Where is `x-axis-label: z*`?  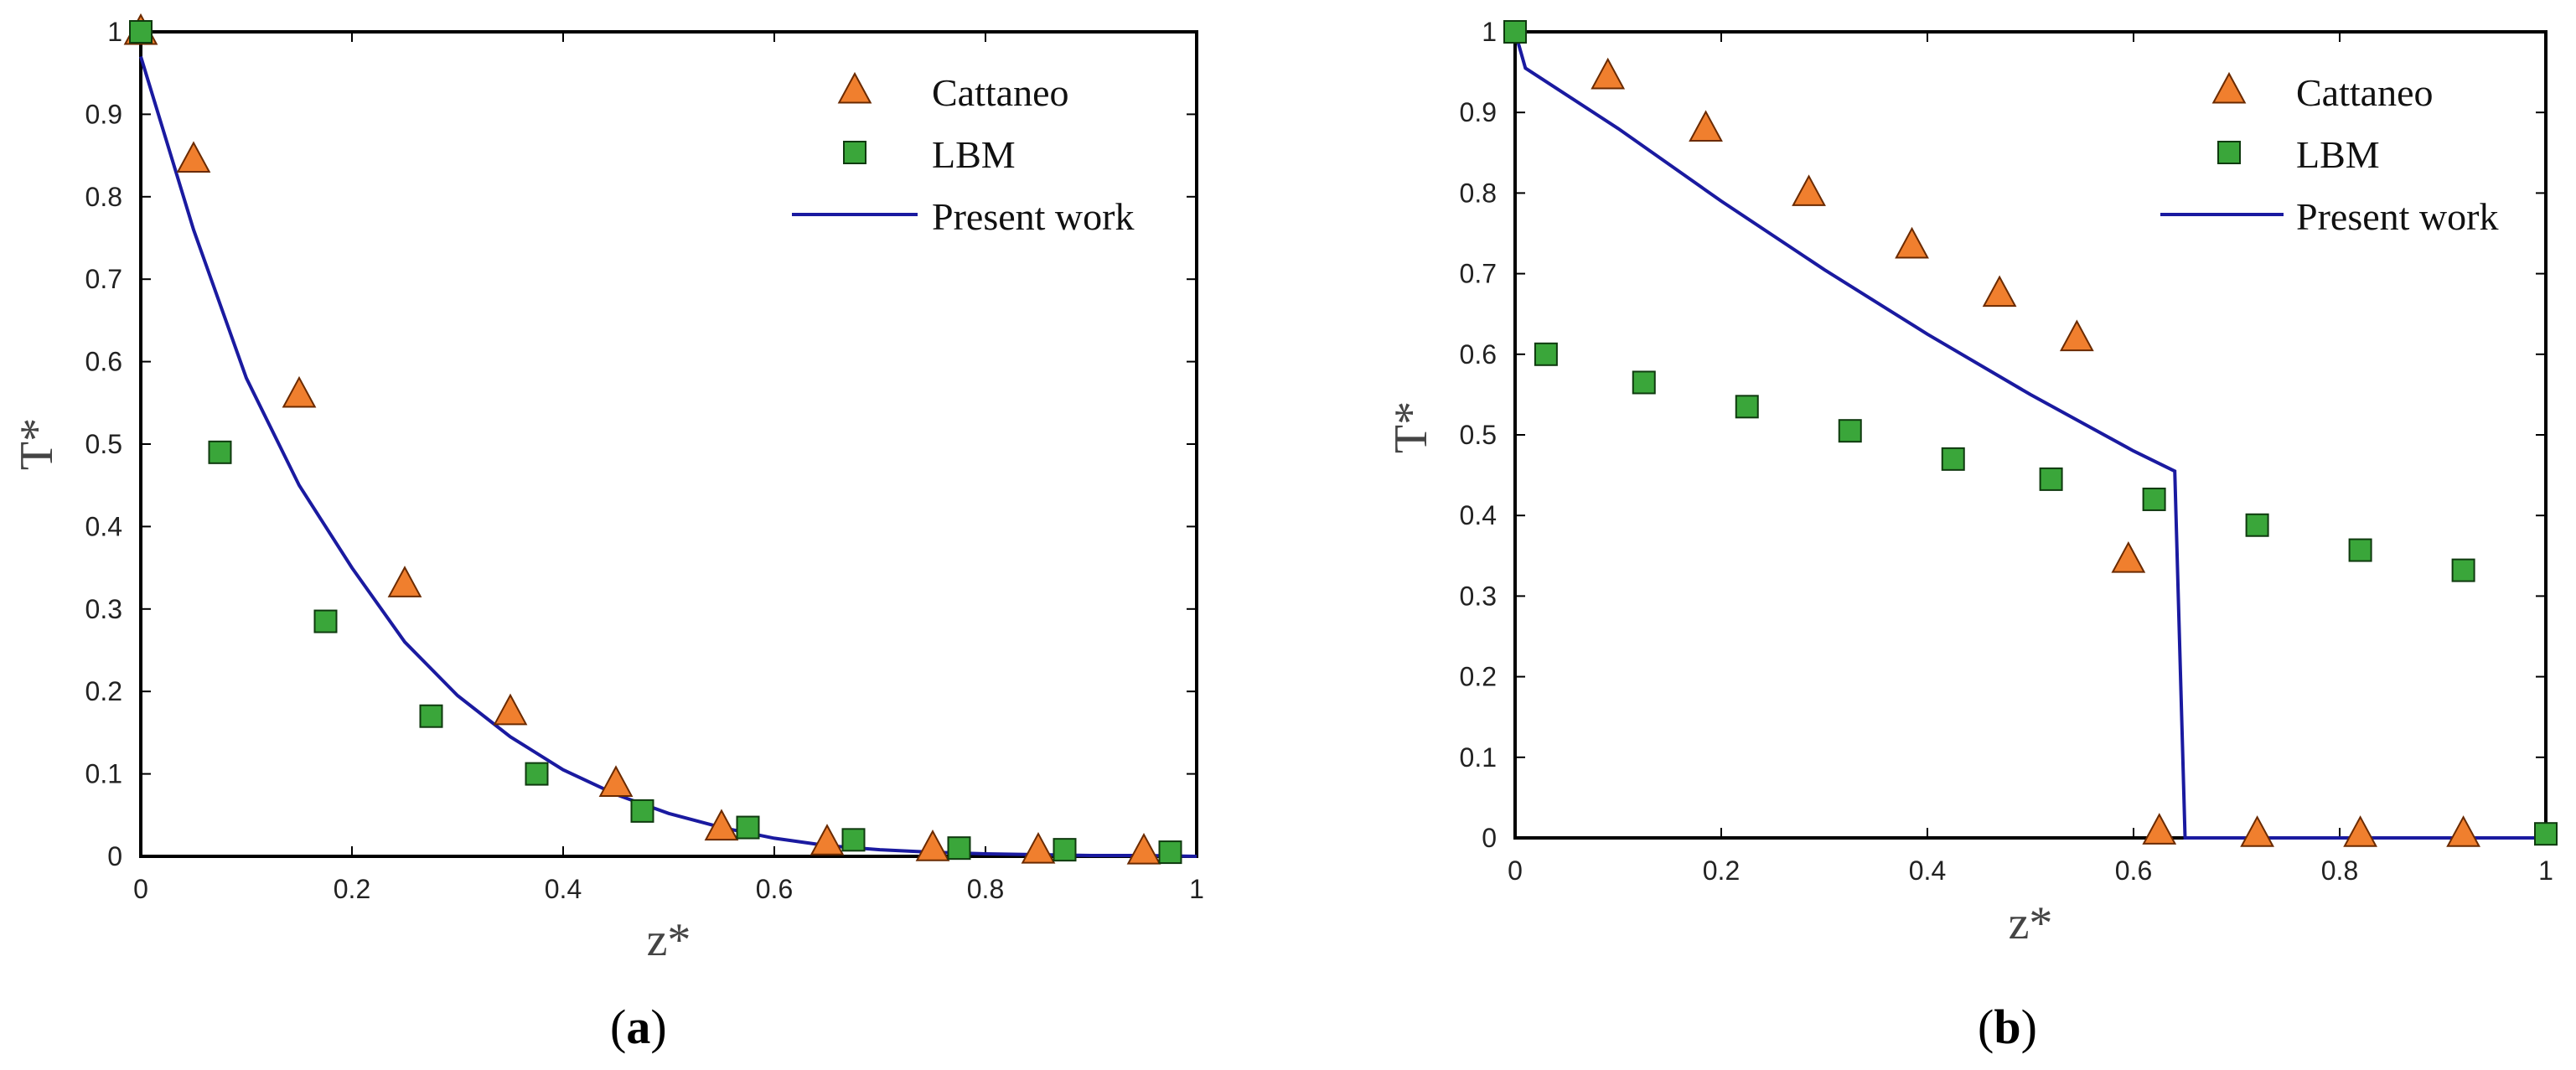 x-axis-label: z* is located at coordinates (2031, 923).